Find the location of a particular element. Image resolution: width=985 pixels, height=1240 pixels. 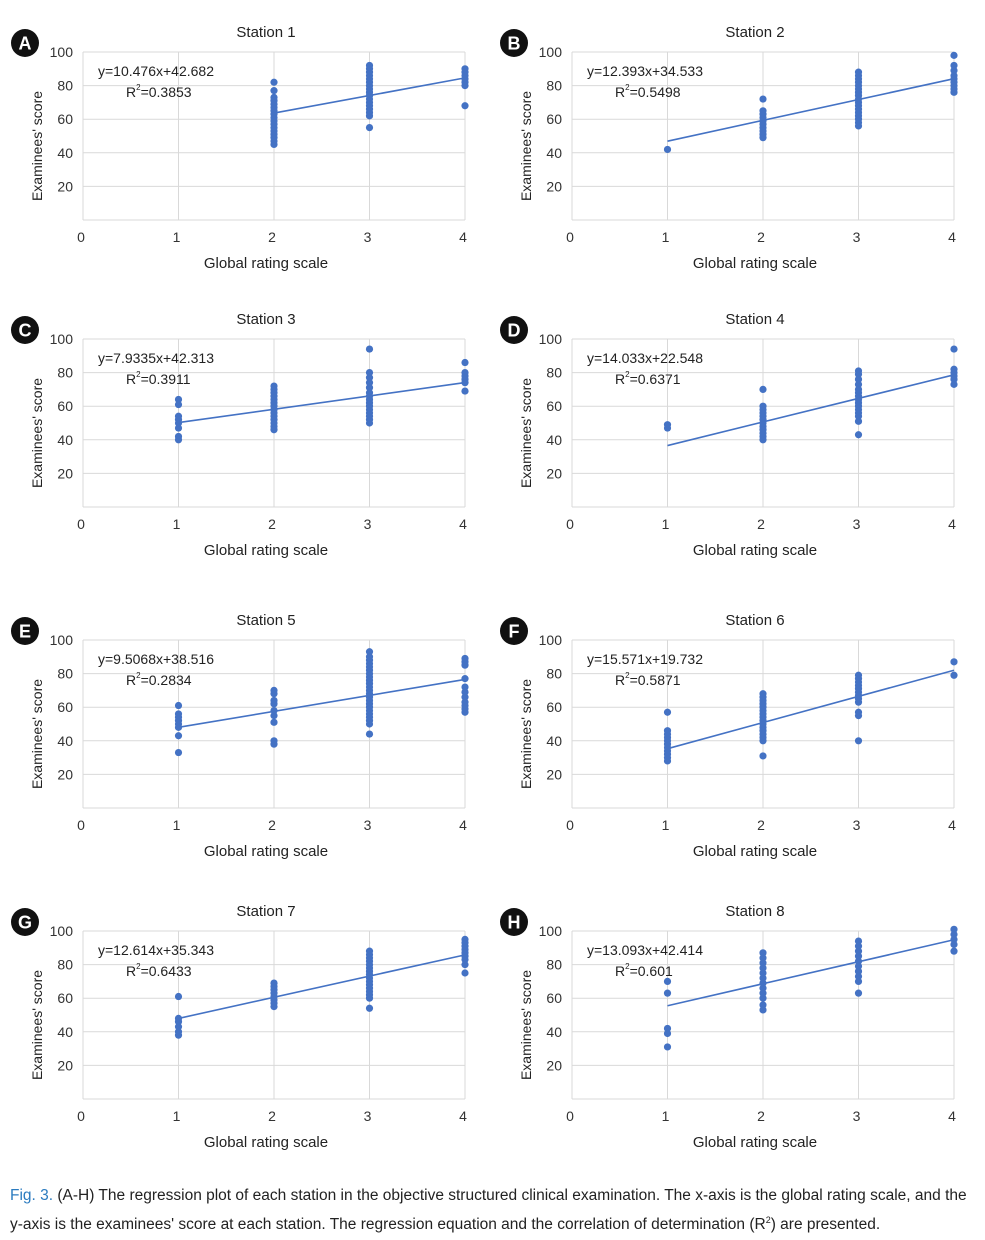

figure-label: Fig. 3. is located at coordinates (32, 1195).